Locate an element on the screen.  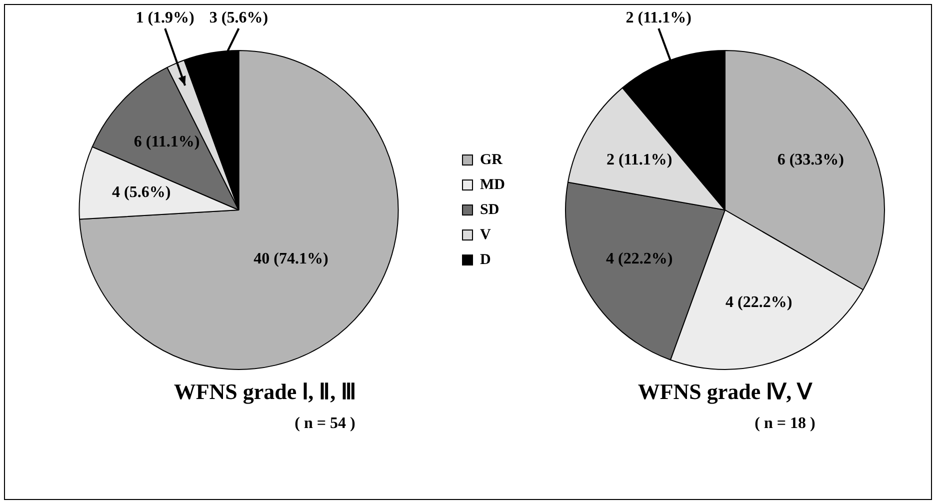
legend-label: V is located at coordinates (486, 234).